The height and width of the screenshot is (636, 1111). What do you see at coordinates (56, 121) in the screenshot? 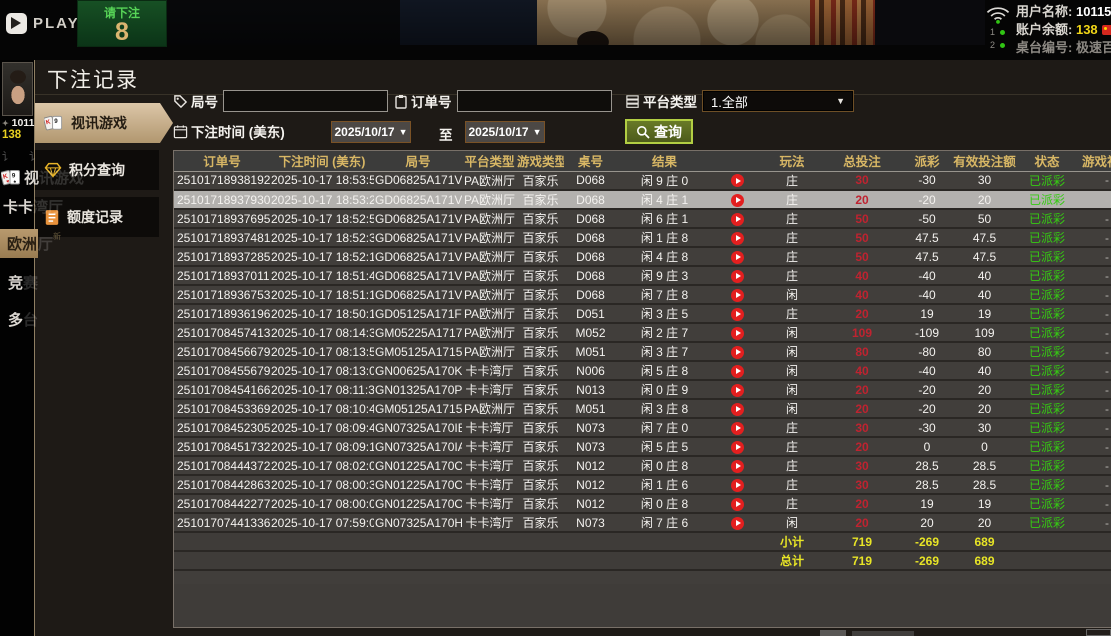
I see `svg-text: 9` at bounding box center [56, 121].